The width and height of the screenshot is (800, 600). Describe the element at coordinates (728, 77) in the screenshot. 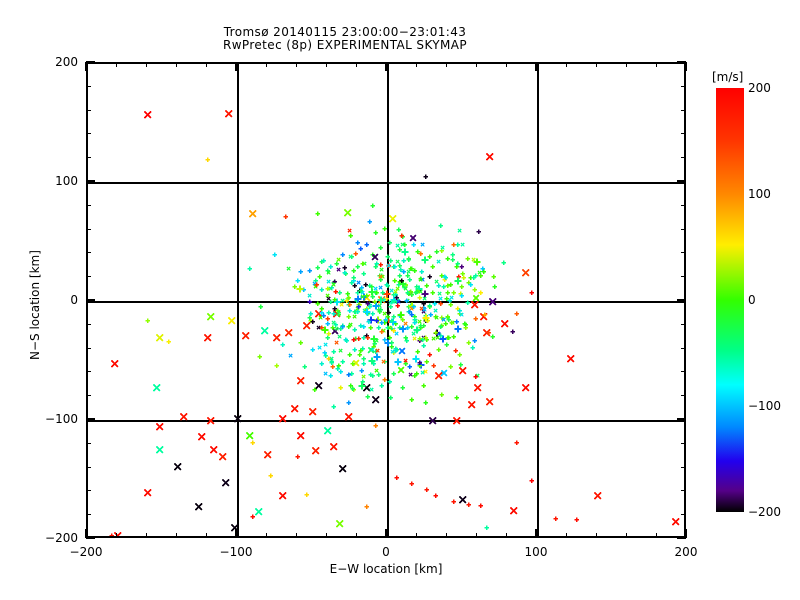

I see `colorbar-unit-label: [m/s]` at that location.